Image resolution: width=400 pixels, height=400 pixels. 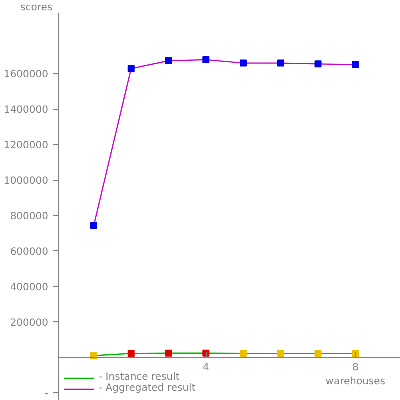 I want to click on legend-label: - Aggregated result, so click(x=147, y=388).